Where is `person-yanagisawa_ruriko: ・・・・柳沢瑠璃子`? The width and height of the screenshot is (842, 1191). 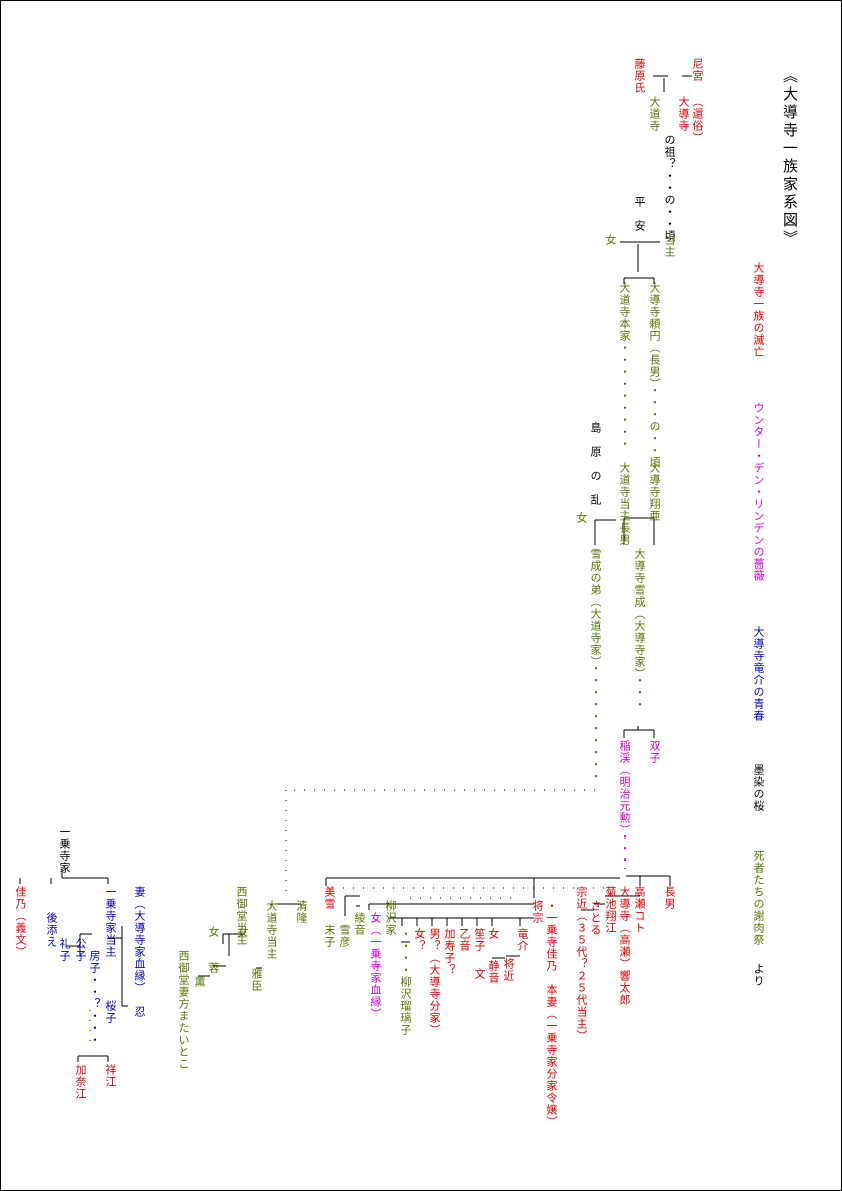 person-yanagisawa_ruriko: ・・・・柳沢瑠璃子 is located at coordinates (405, 982).